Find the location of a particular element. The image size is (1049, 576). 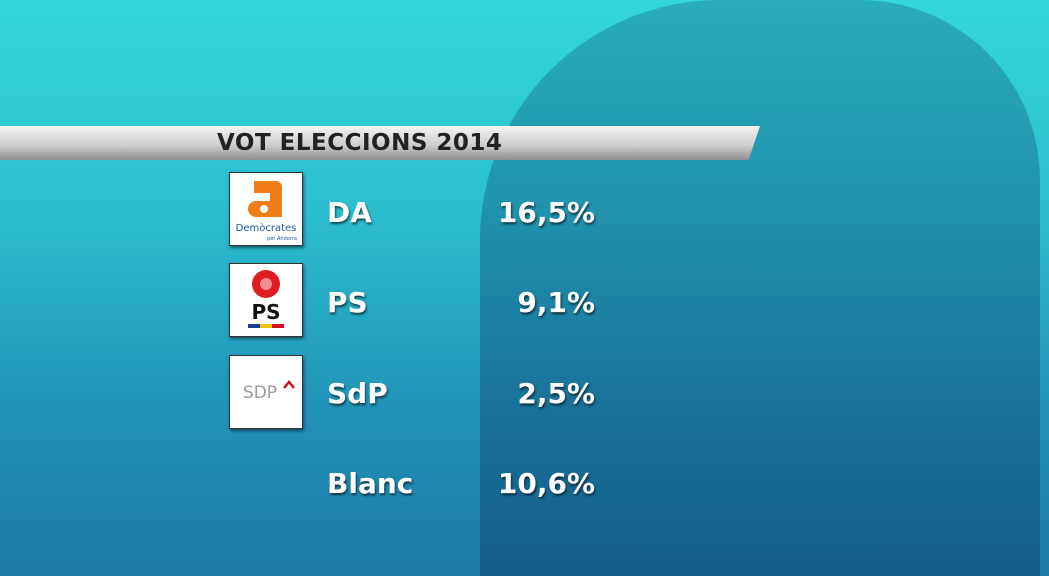

party-name: Blanc is located at coordinates (370, 483).